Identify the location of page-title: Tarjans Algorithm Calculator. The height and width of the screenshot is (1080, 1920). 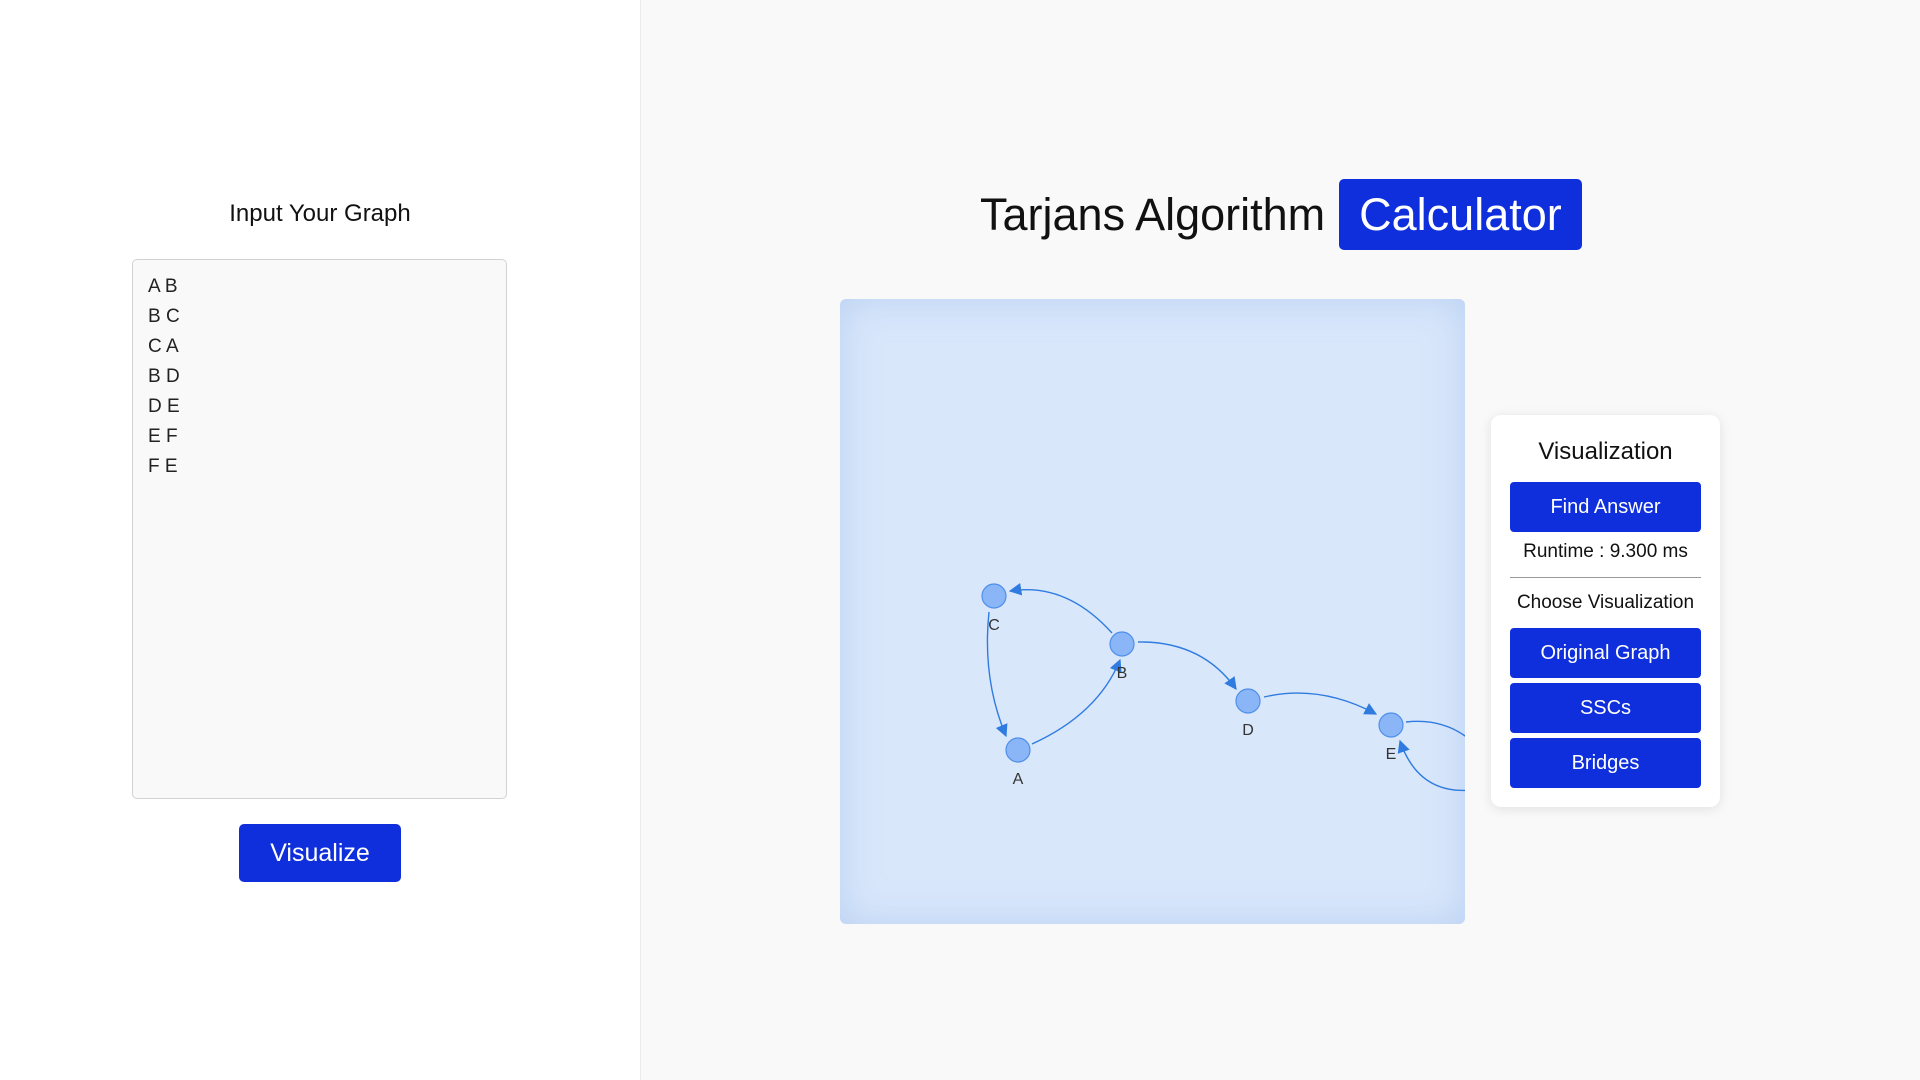
(1281, 214).